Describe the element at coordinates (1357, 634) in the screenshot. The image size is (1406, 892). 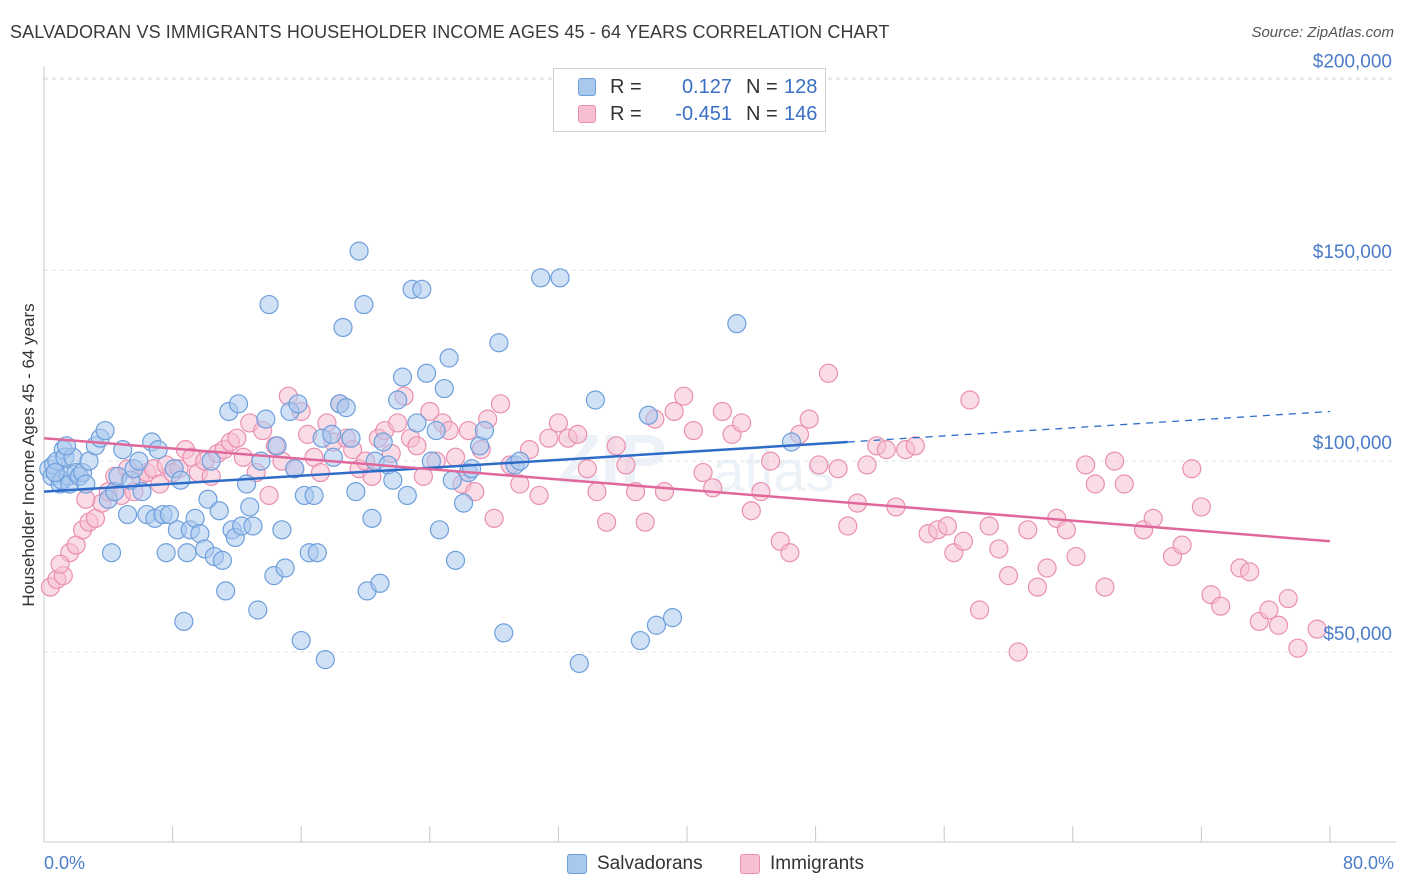
I see `y-tick-label: $50,000` at that location.